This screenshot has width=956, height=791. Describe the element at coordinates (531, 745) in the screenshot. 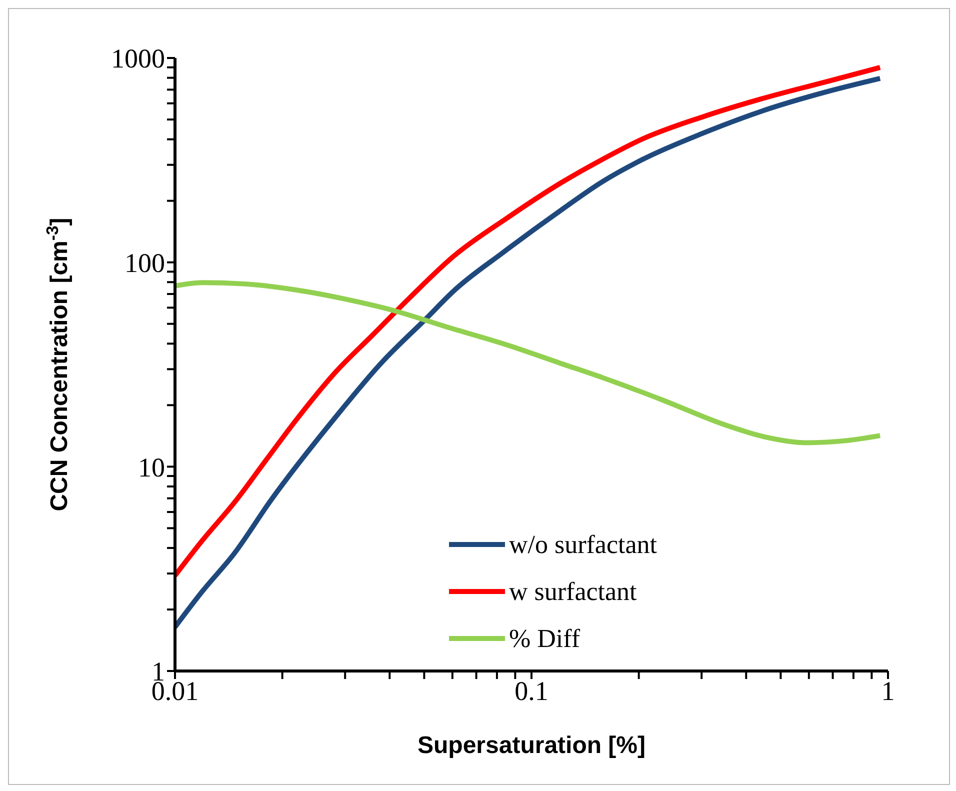

I see `x-axis-title: Supersaturation [%]` at that location.